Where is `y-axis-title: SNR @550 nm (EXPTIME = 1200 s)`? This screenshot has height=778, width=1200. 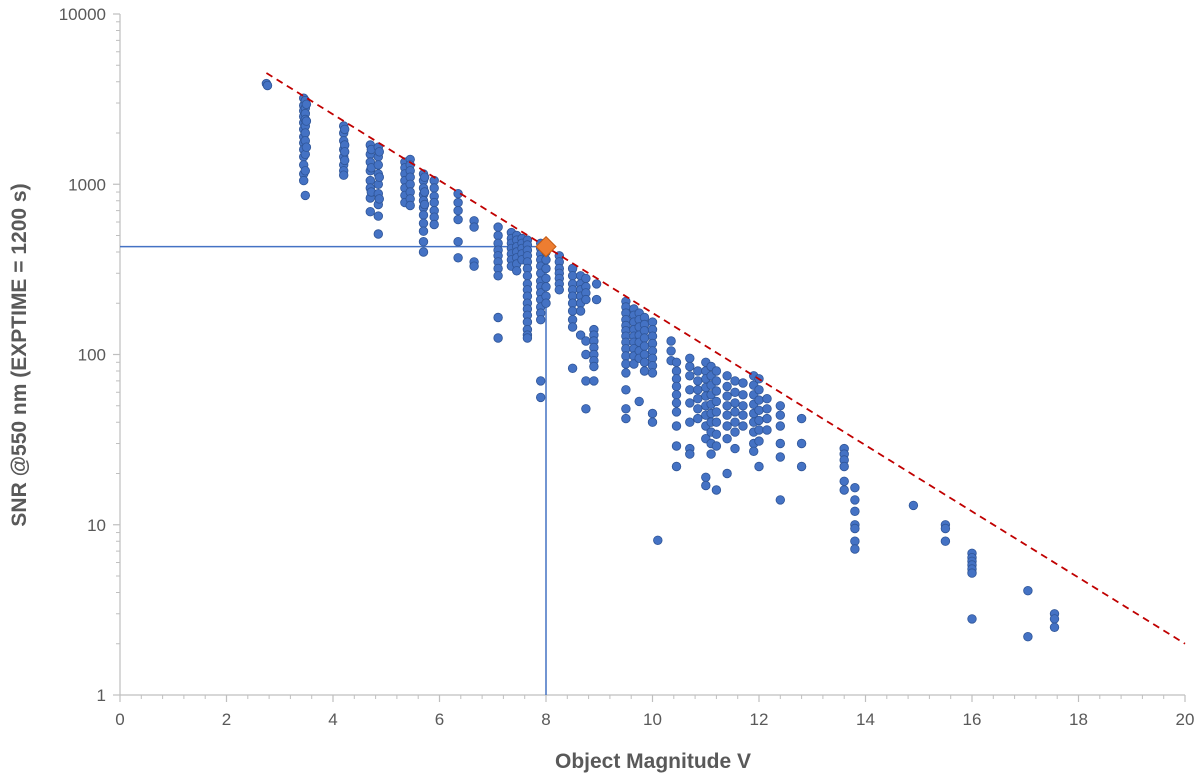
y-axis-title: SNR @550 nm (EXPTIME = 1200 s) is located at coordinates (19, 354).